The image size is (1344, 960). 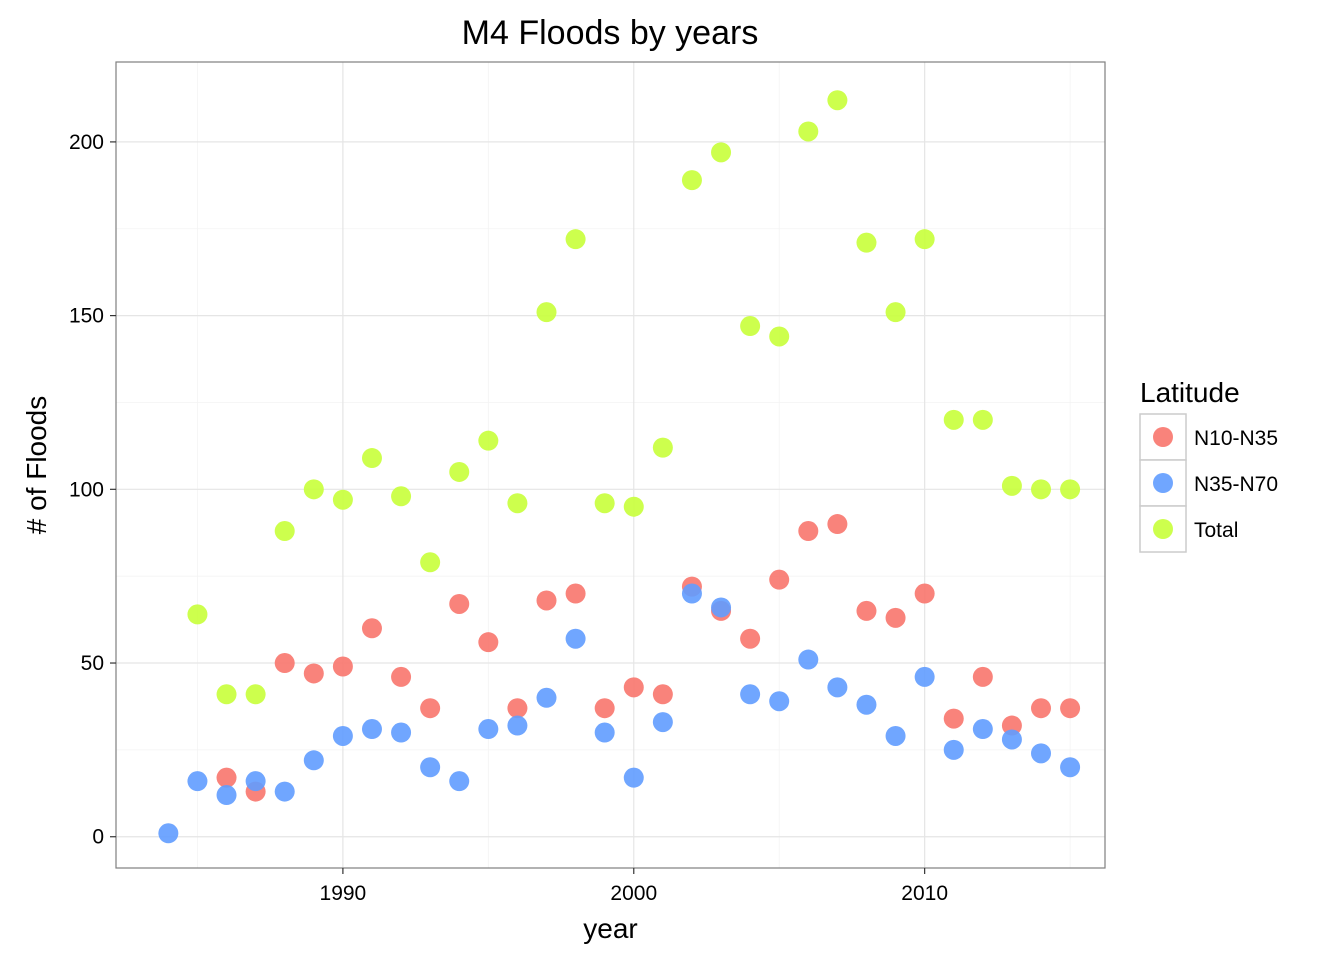 What do you see at coordinates (610, 33) in the screenshot?
I see `chart-title: M4 Floods by years` at bounding box center [610, 33].